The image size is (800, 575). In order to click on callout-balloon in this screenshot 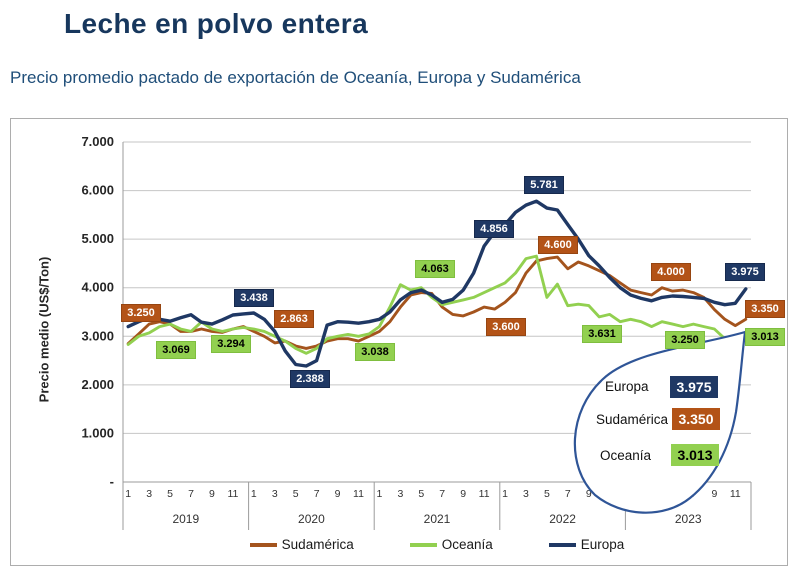, I will do `click(660, 422)`.